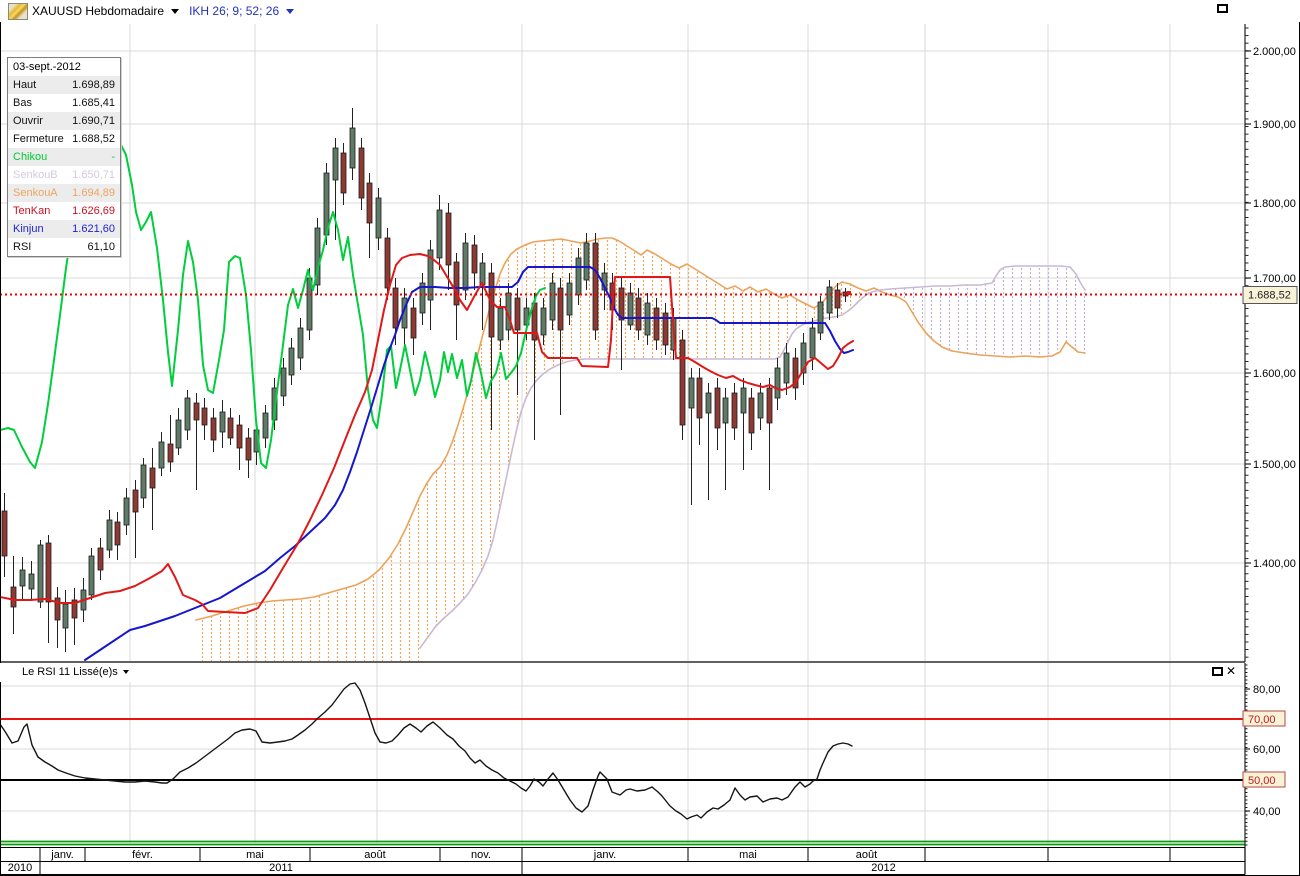  I want to click on tooltip-row: Haut 1.698,89, so click(64, 85).